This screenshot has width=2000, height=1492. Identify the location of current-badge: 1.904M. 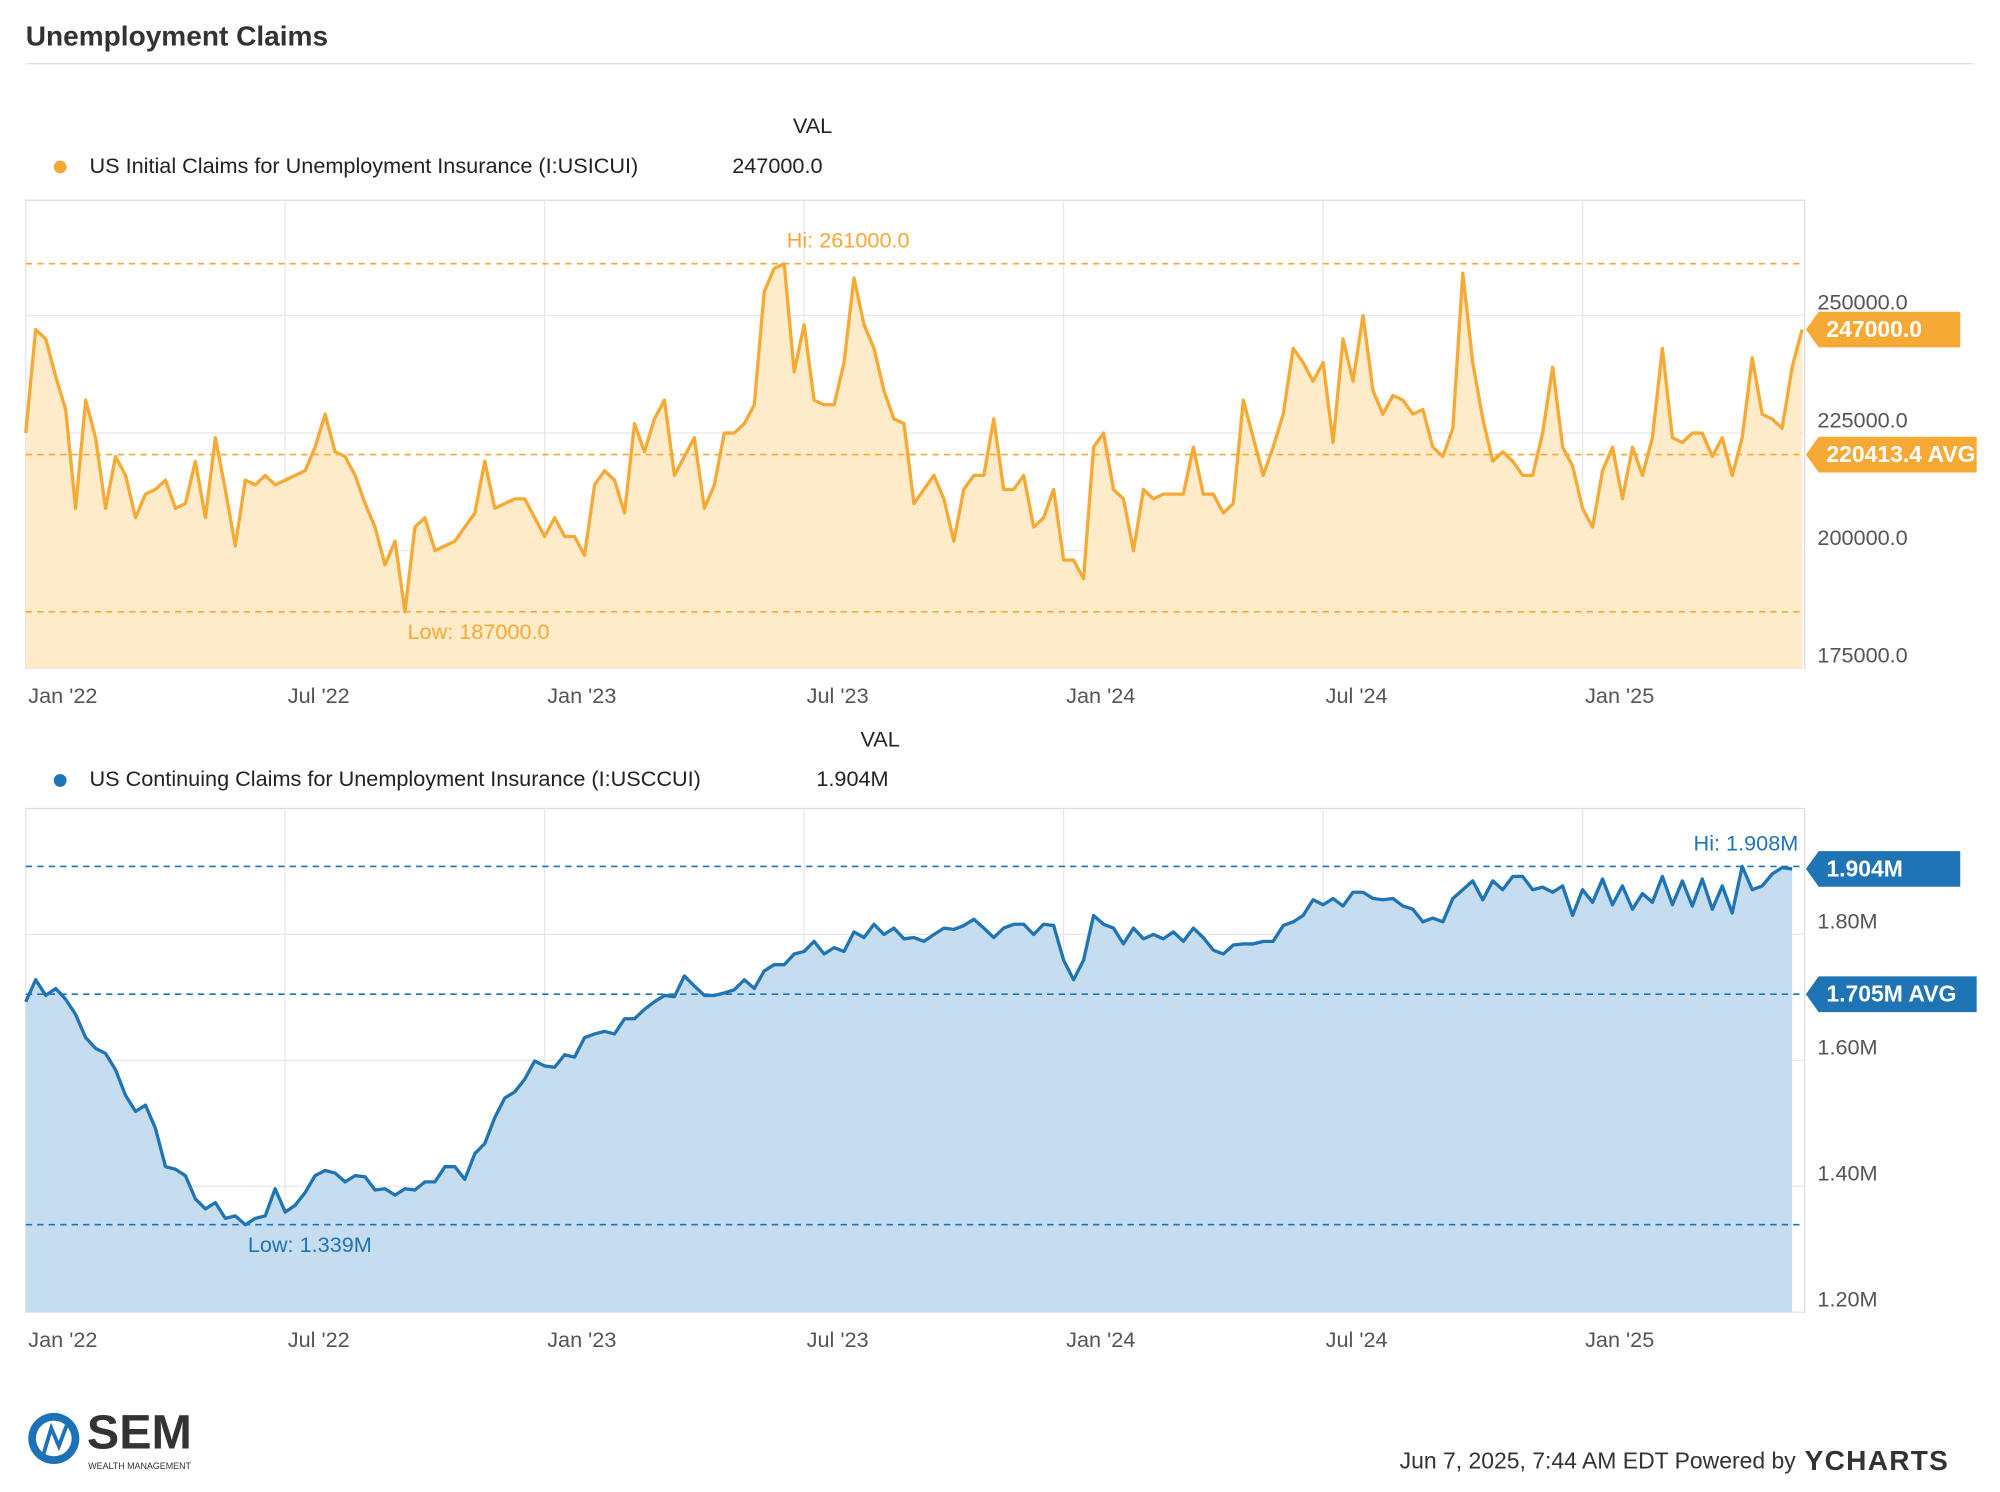
(1883, 869).